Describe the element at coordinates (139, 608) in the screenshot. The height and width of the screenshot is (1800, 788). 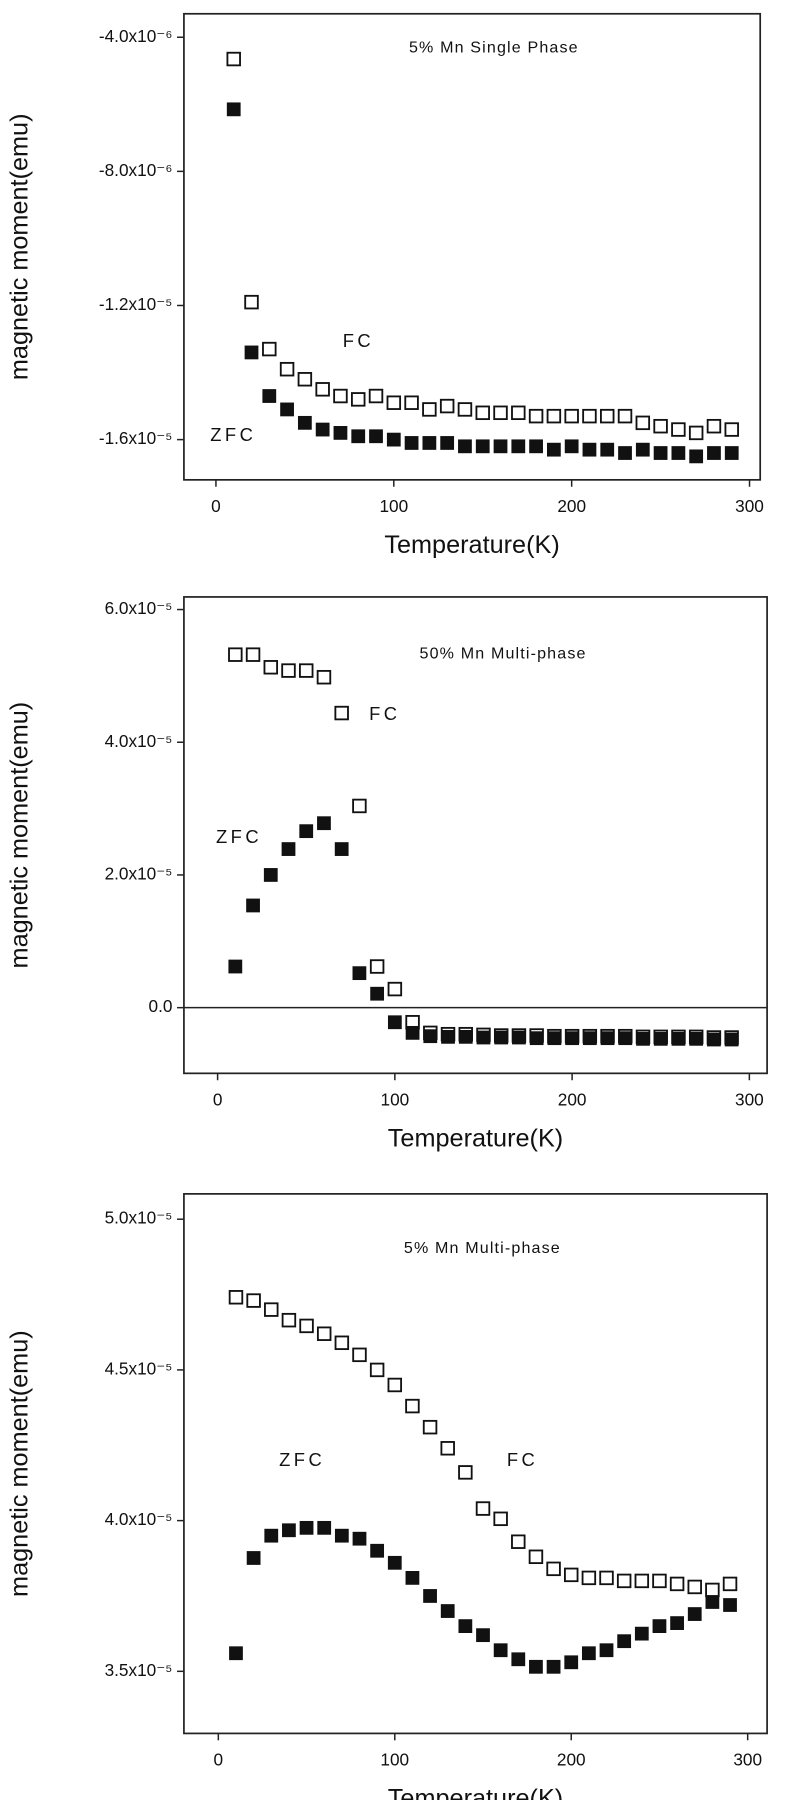
I see `y-tick-label: 6.0x10⁻⁵` at that location.